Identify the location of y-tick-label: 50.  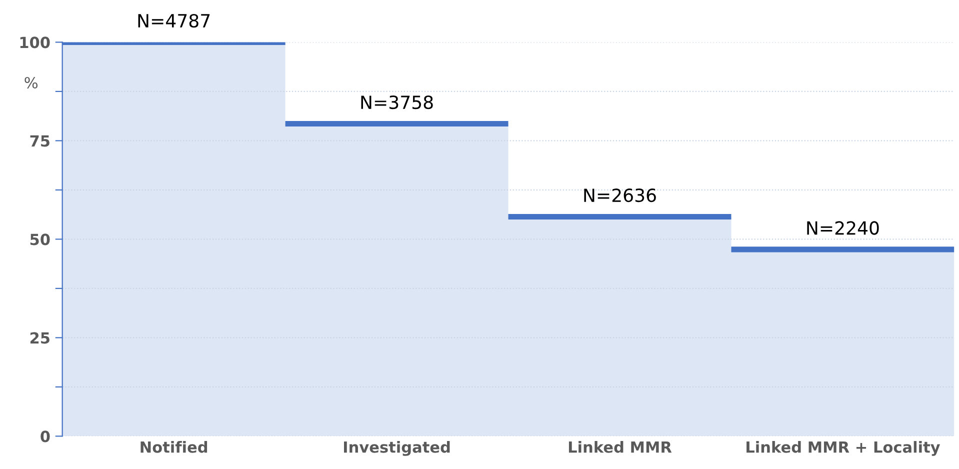
(40, 240).